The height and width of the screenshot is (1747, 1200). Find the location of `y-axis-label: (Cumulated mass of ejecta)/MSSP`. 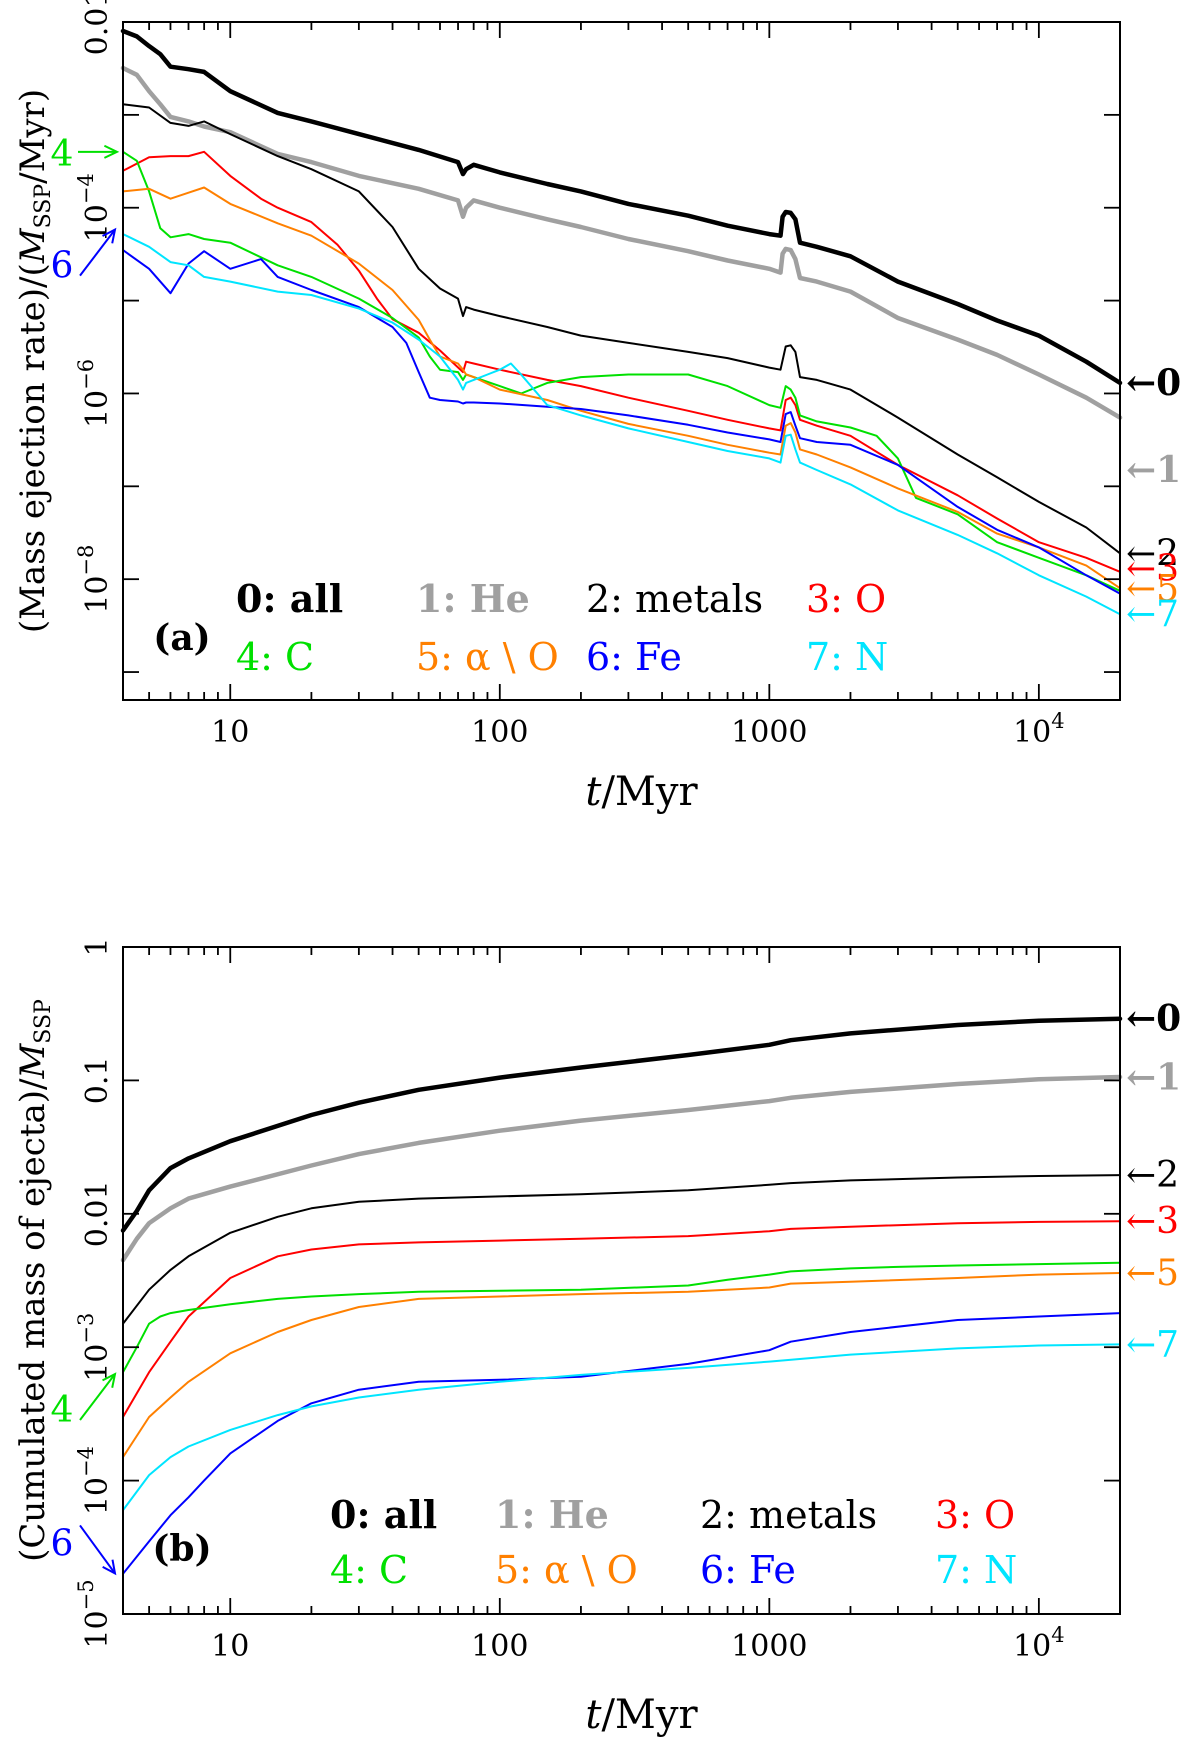

y-axis-label: (Cumulated mass of ejecta)/MSSP is located at coordinates (34, 1280).